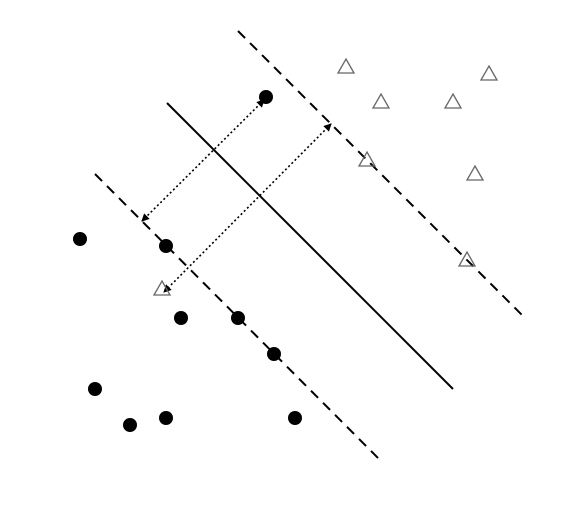 This screenshot has height=511, width=588. Describe the element at coordinates (203, 160) in the screenshot. I see `margin-width-left-arrow` at that location.